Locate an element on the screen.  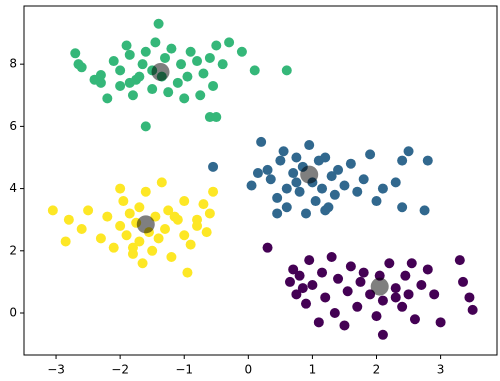
x-tick-label: −2 is located at coordinates (120, 370).